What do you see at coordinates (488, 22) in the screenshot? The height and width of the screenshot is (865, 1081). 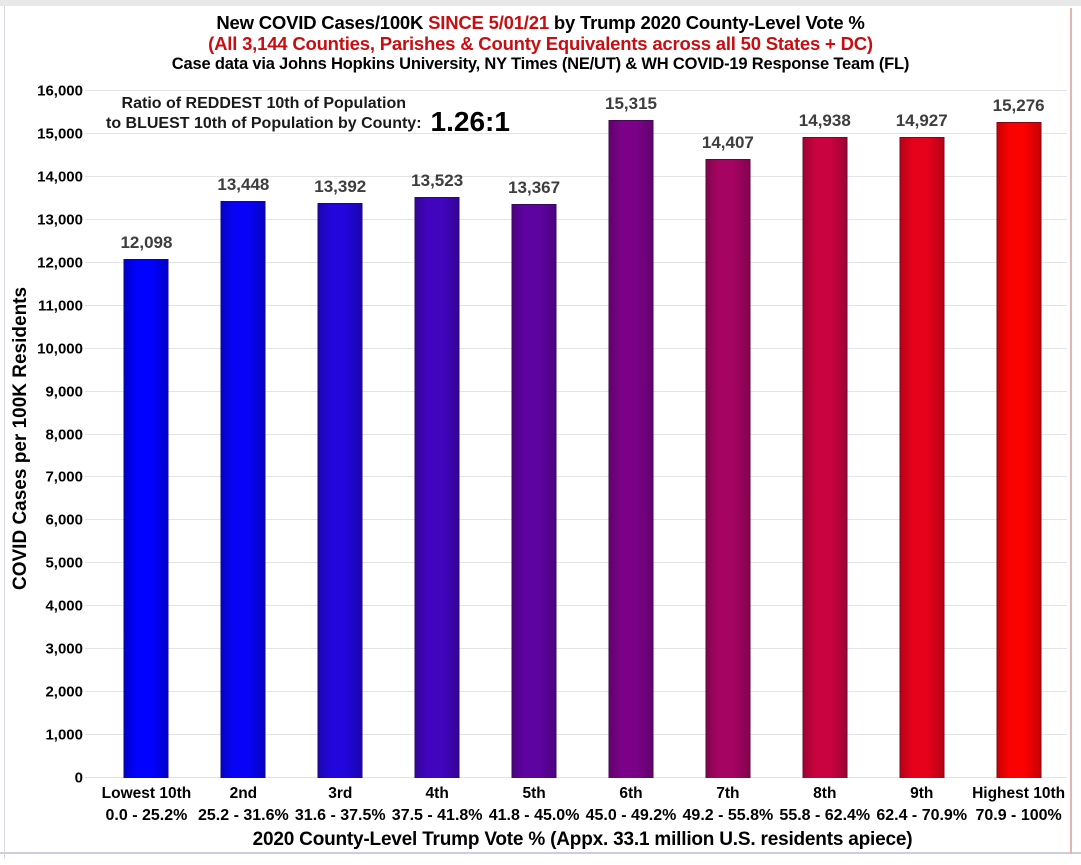 I see `title-text-highlight: SINCE 5/01/21` at bounding box center [488, 22].